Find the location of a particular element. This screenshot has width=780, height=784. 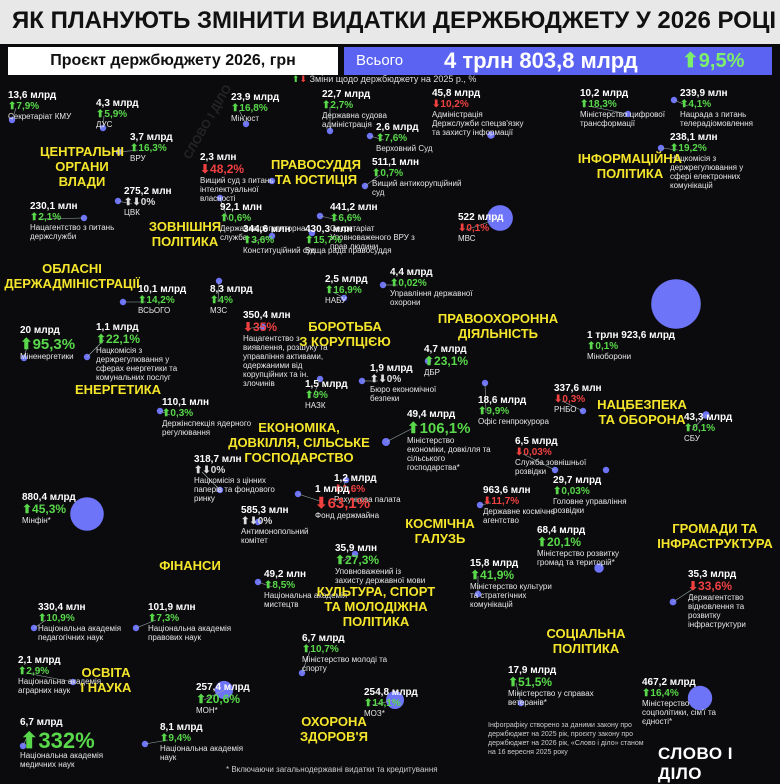

bubble-label-10.0: 880,4 млрд⬆45,3%Мінфін* is located at coordinates (49, 508).